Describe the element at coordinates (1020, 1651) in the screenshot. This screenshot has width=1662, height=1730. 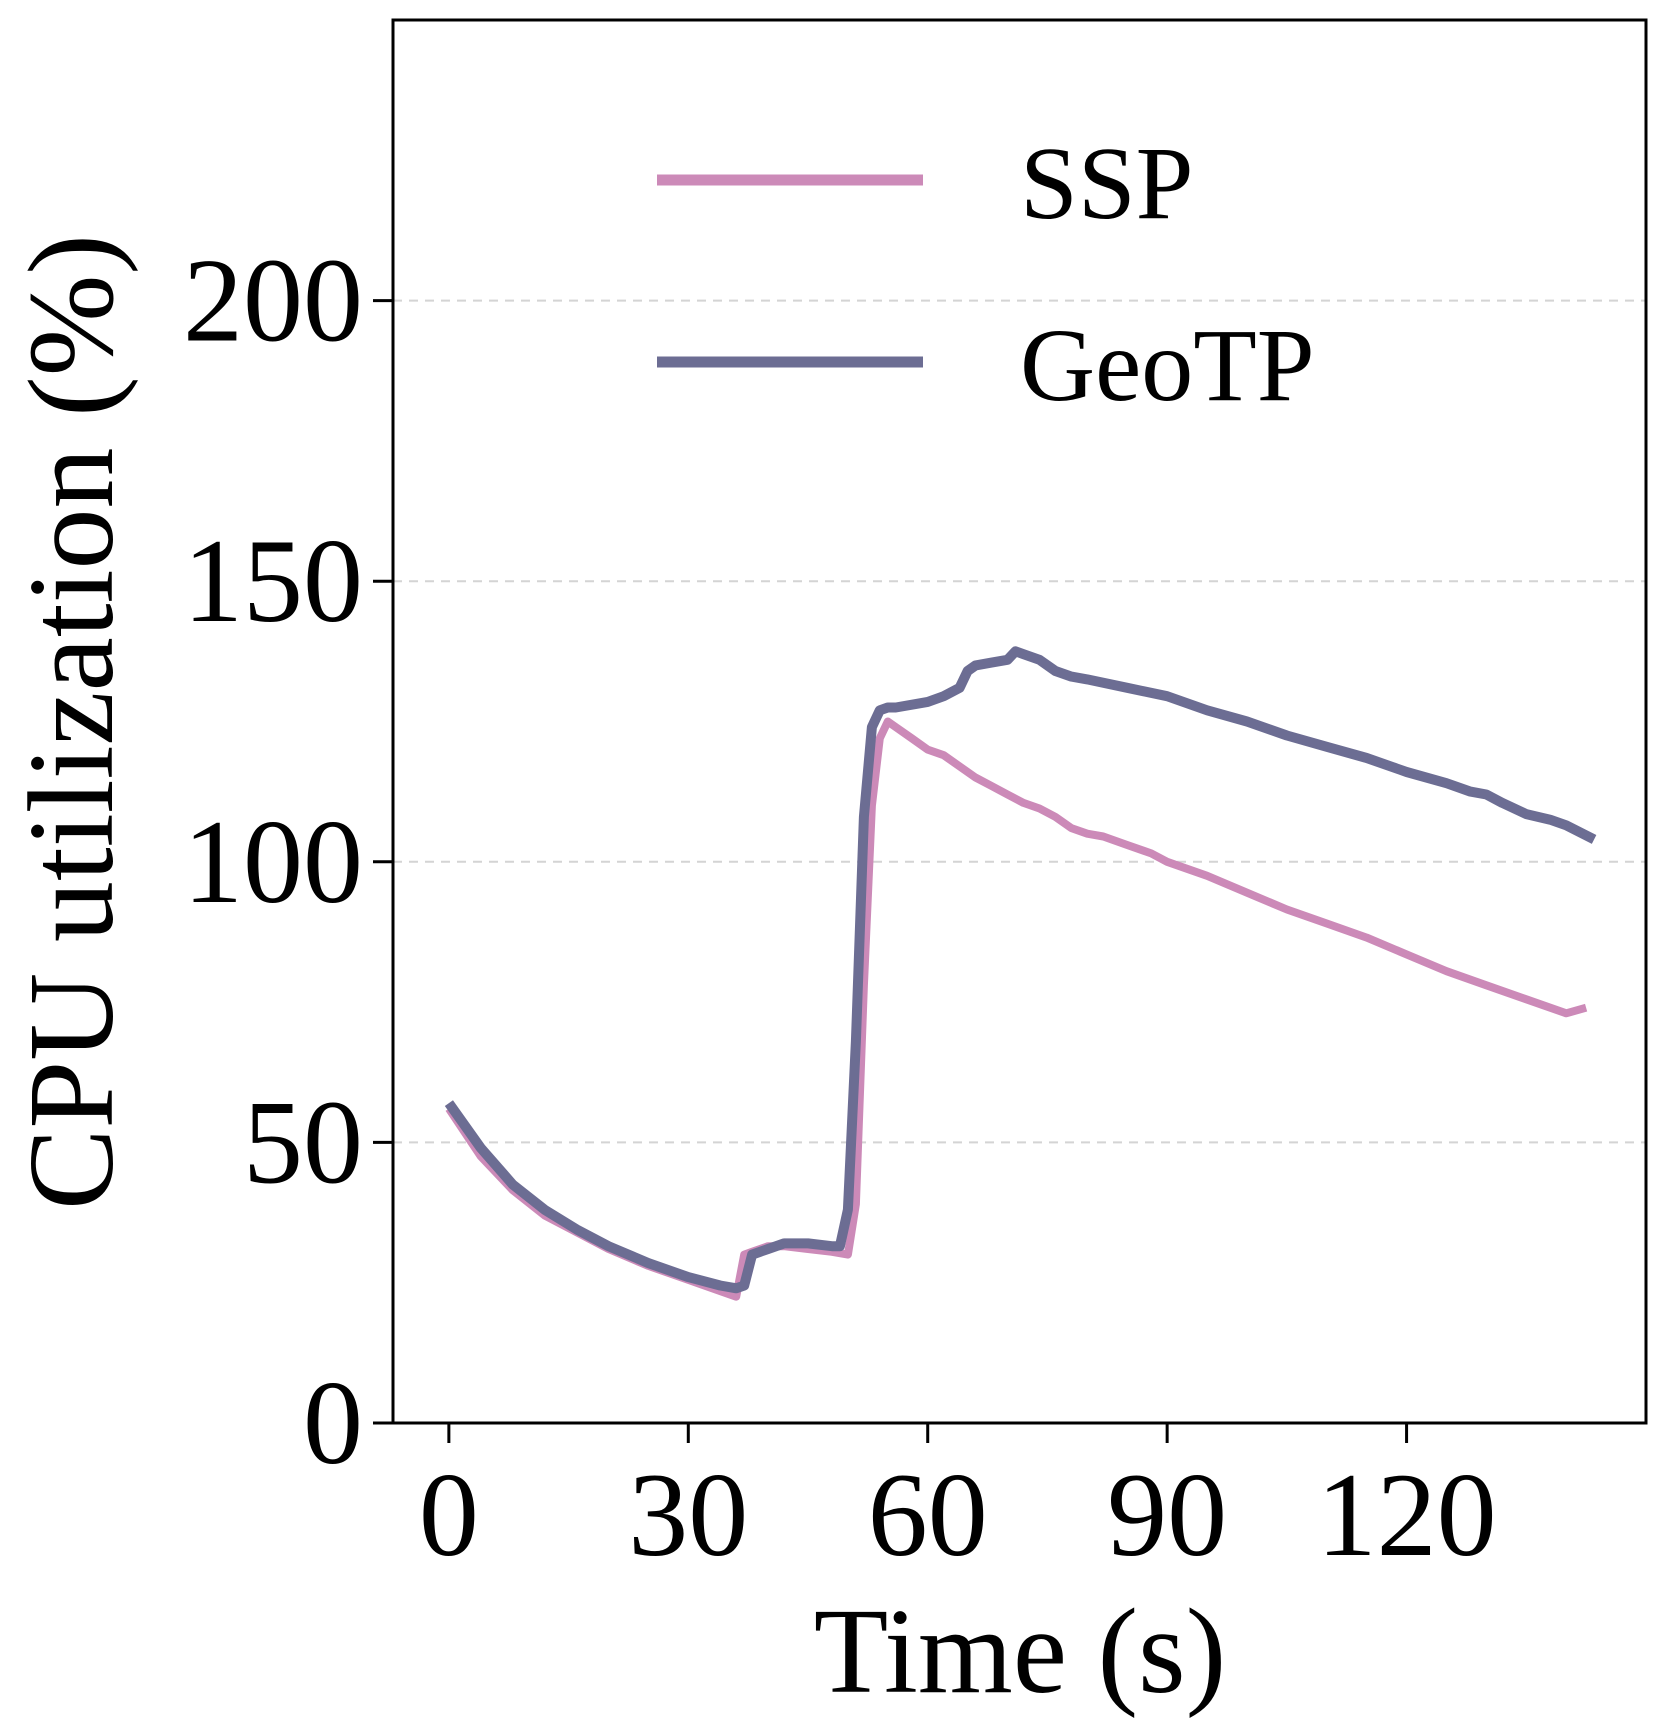
I see `x-axis-label: Time (s)` at that location.